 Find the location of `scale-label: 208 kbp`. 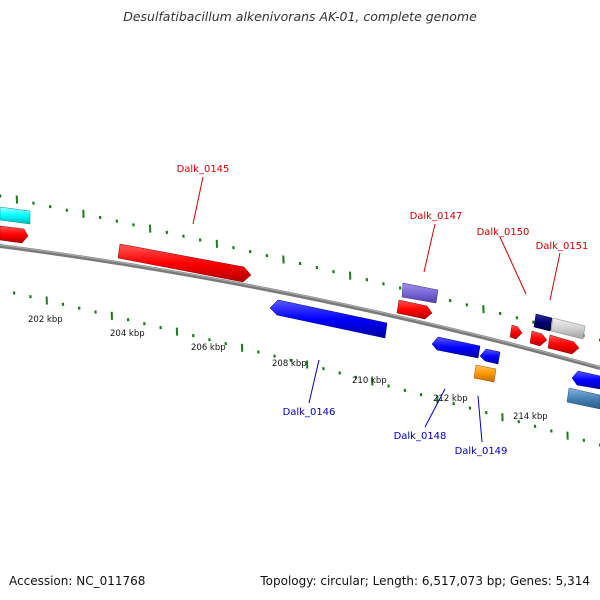

scale-label: 208 kbp is located at coordinates (289, 364).